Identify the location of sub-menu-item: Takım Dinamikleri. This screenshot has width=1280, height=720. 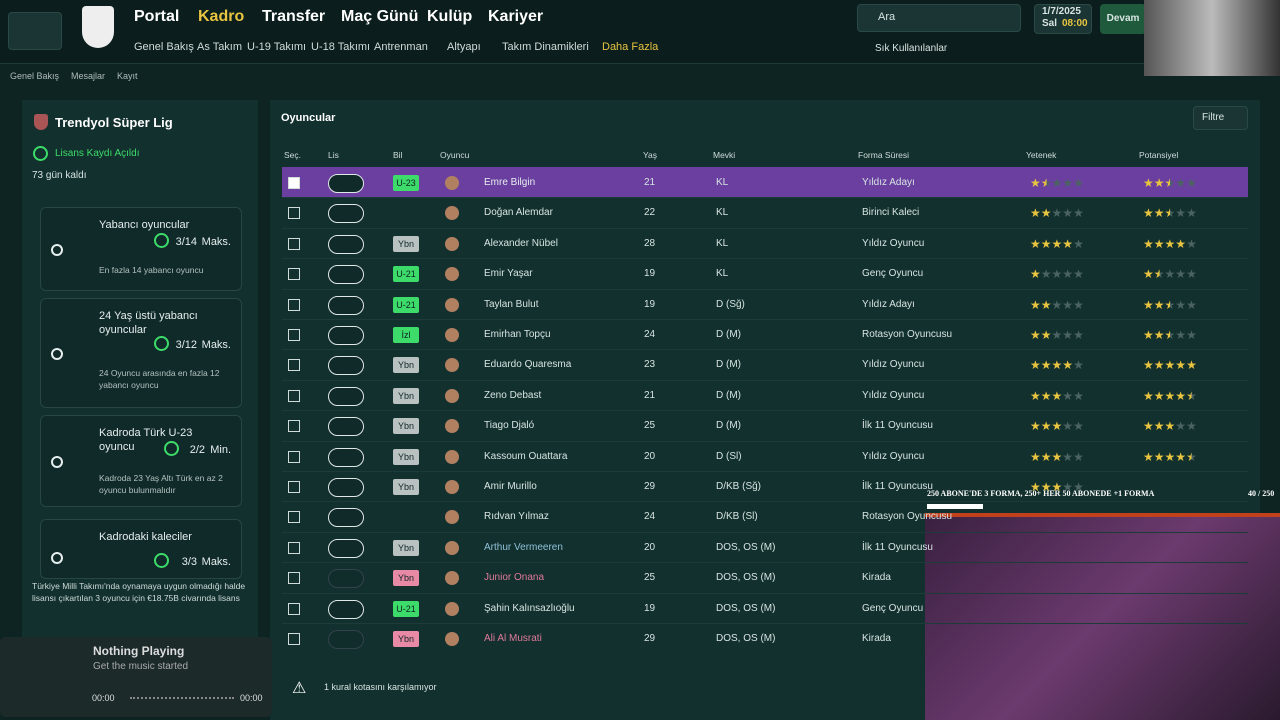
(545, 47).